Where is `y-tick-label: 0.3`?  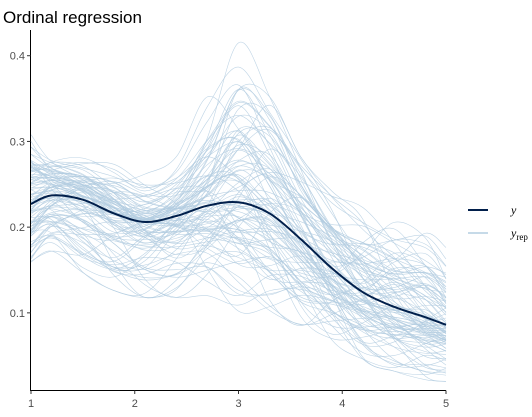 y-tick-label: 0.3 is located at coordinates (17, 142).